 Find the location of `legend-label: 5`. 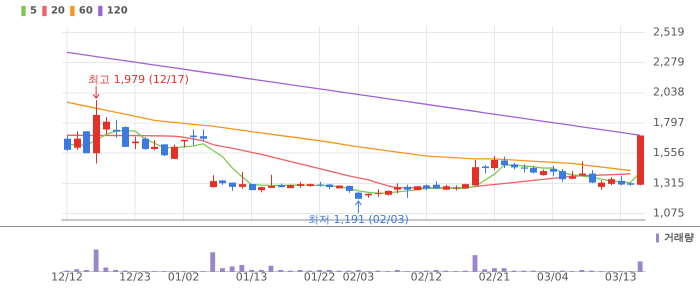

legend-label: 5 is located at coordinates (33, 11).